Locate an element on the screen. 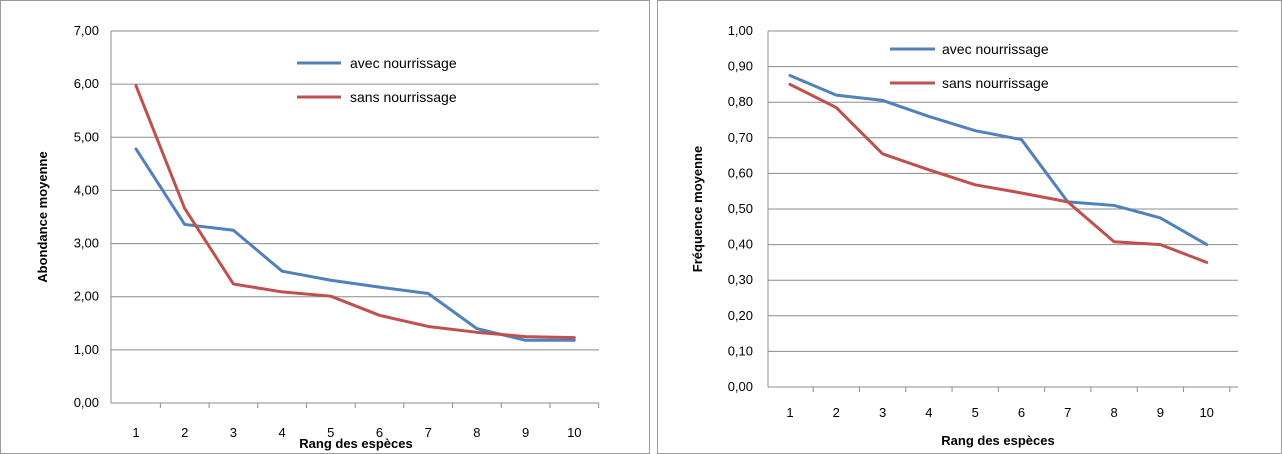 This screenshot has height=454, width=1282. frequency-legend-label: sans nourrissage is located at coordinates (995, 83).